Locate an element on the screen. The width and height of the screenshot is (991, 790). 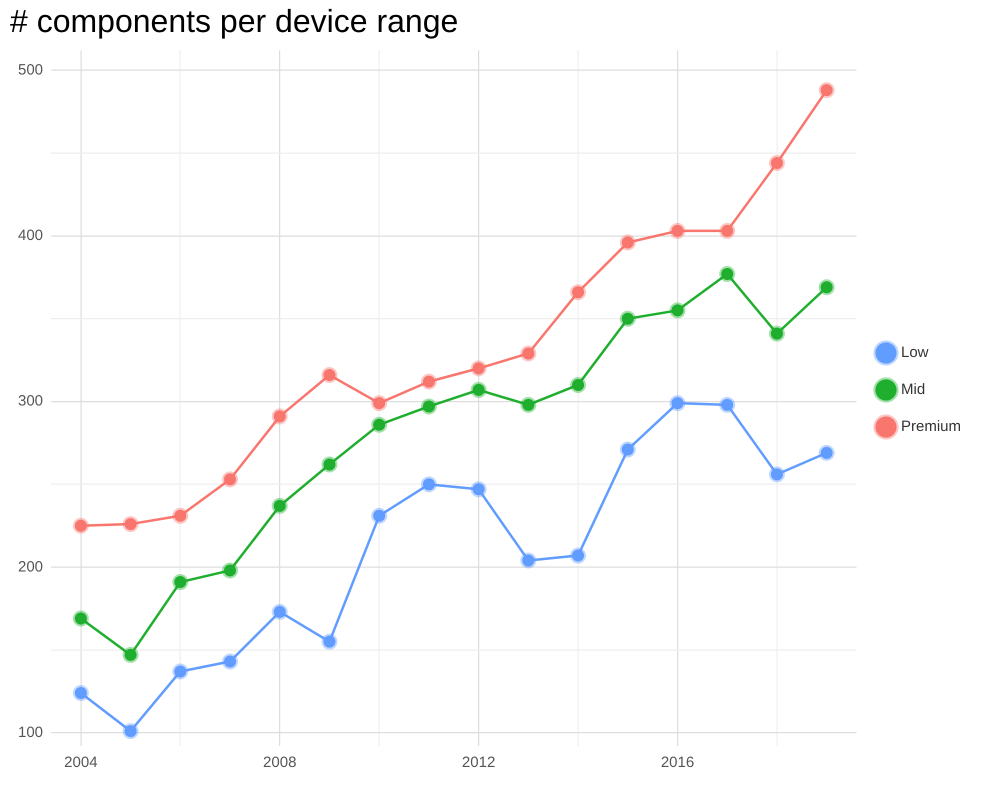
x-tick-label: 2008 is located at coordinates (279, 763).